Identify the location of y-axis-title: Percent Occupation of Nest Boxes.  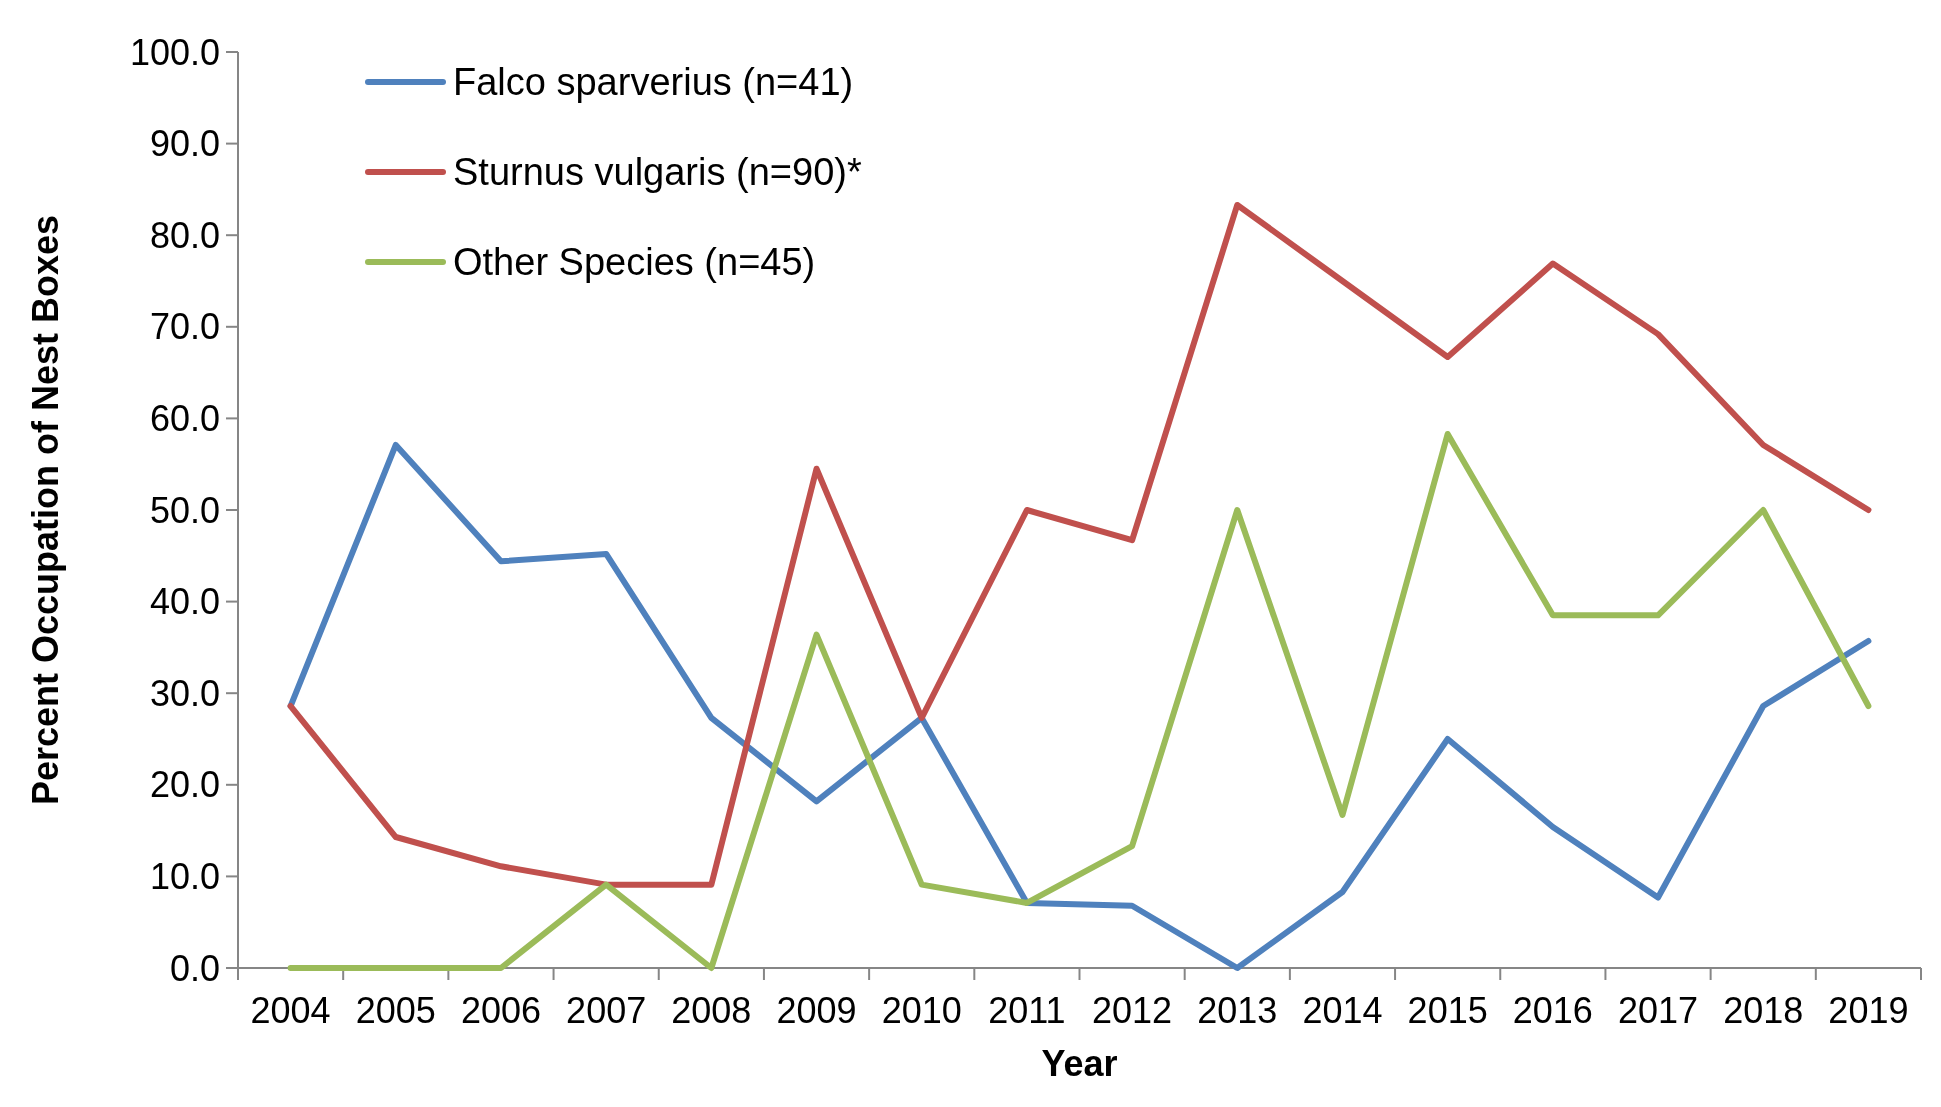
(45, 510).